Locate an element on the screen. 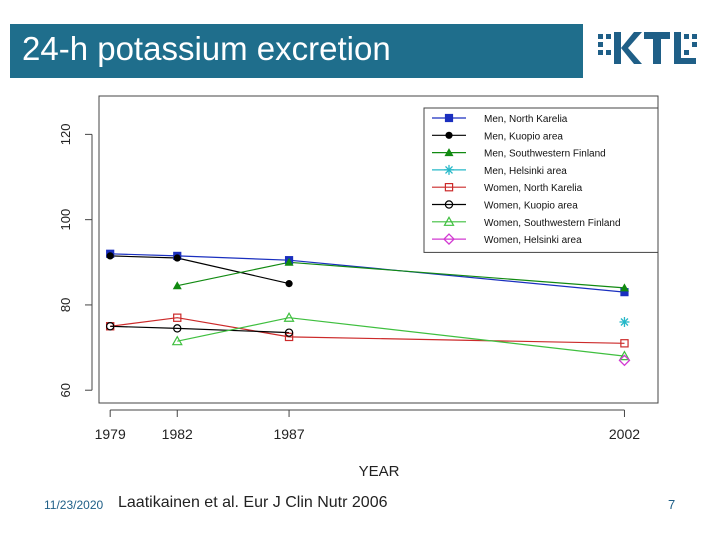  legend-label: Men, North Karelia is located at coordinates (526, 119).